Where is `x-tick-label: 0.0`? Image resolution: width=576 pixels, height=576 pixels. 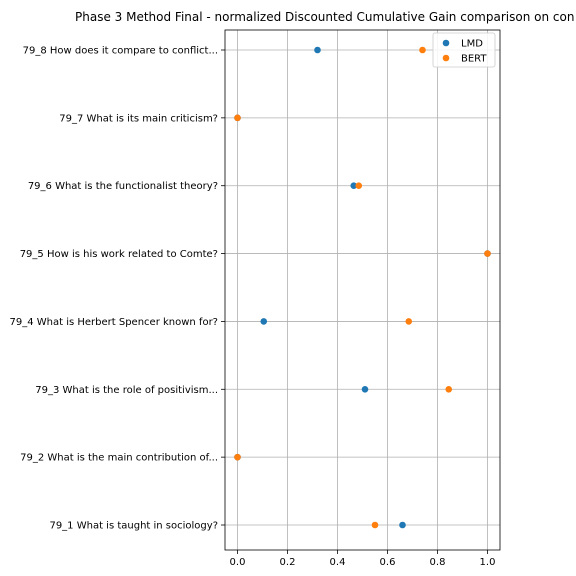 x-tick-label: 0.0 is located at coordinates (238, 562).